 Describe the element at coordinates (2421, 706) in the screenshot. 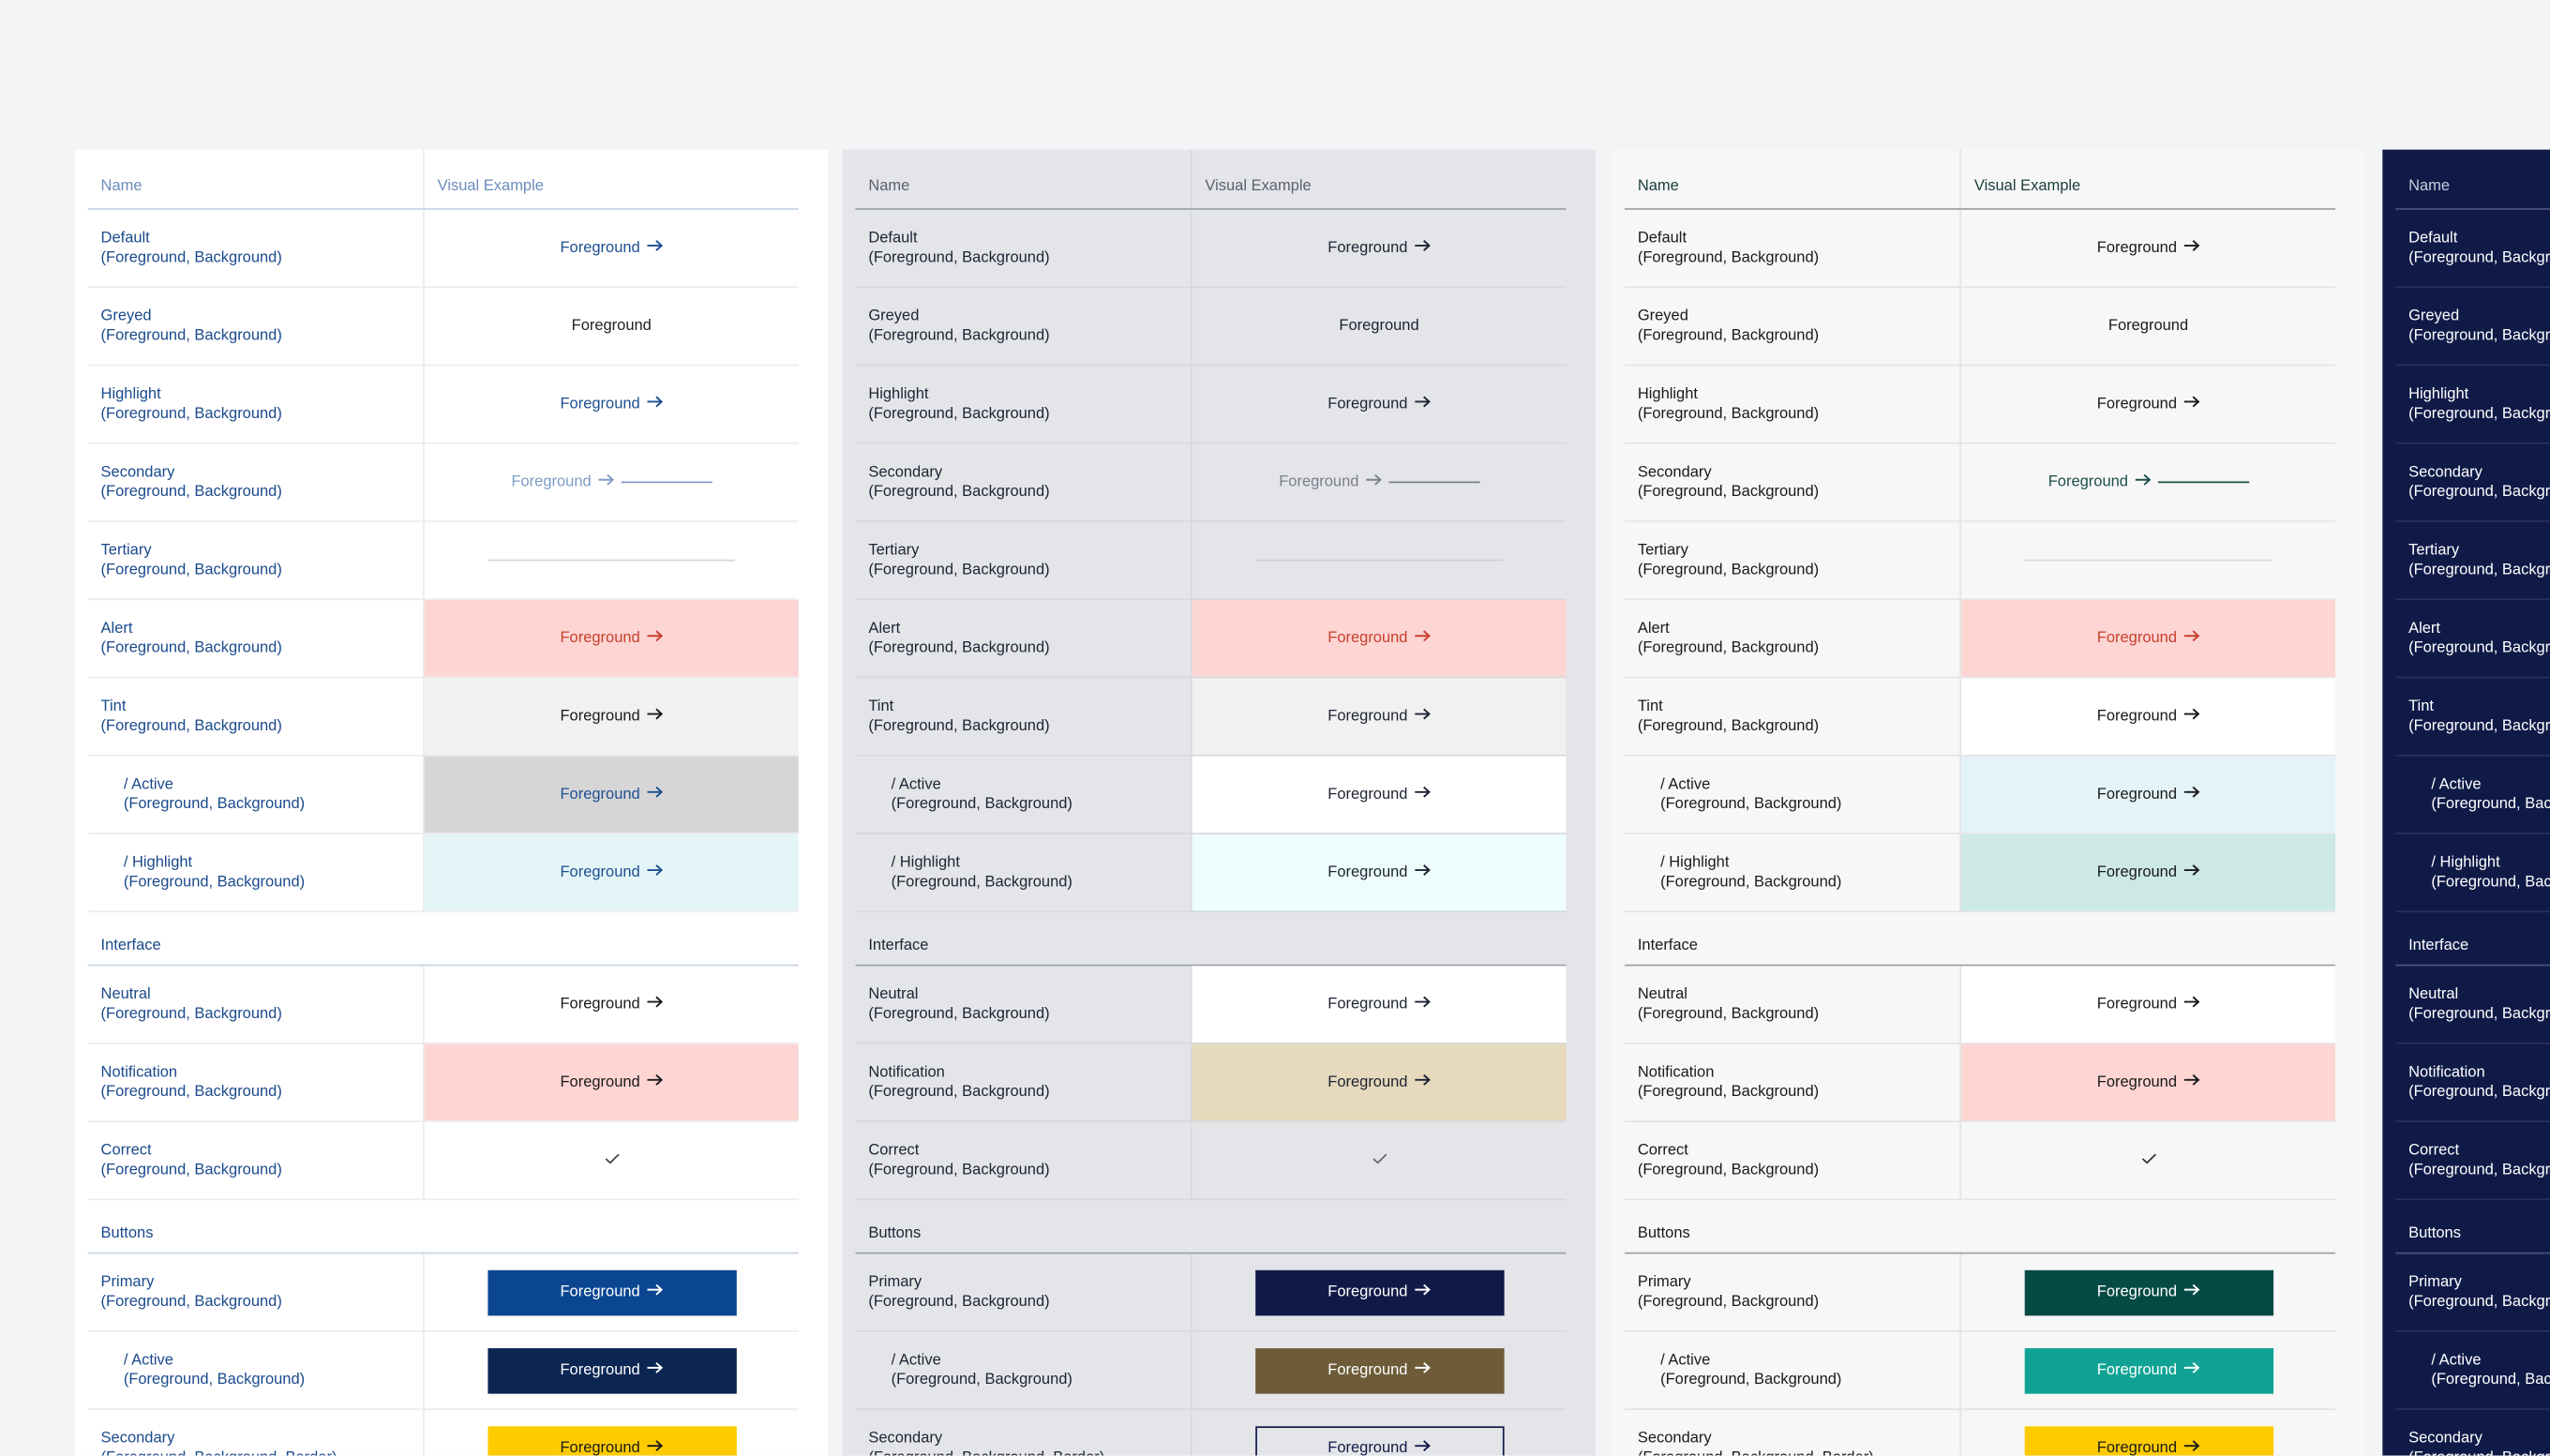

I see `token-name: Tint` at that location.